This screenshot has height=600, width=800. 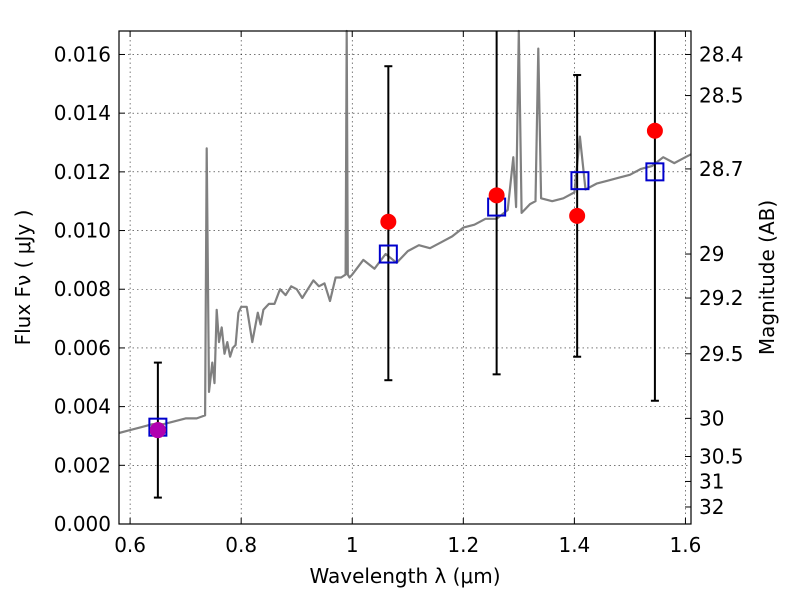 I want to click on magnitude-tick-label: 30, so click(x=711, y=418).